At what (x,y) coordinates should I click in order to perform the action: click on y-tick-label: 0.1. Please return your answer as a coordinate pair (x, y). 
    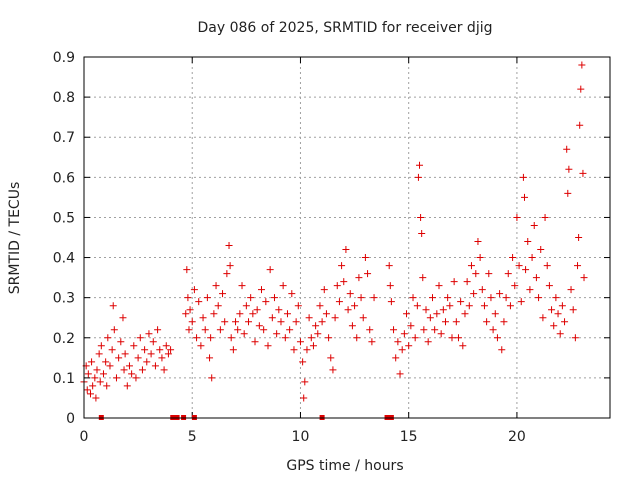
    Looking at the image, I should click on (64, 379).